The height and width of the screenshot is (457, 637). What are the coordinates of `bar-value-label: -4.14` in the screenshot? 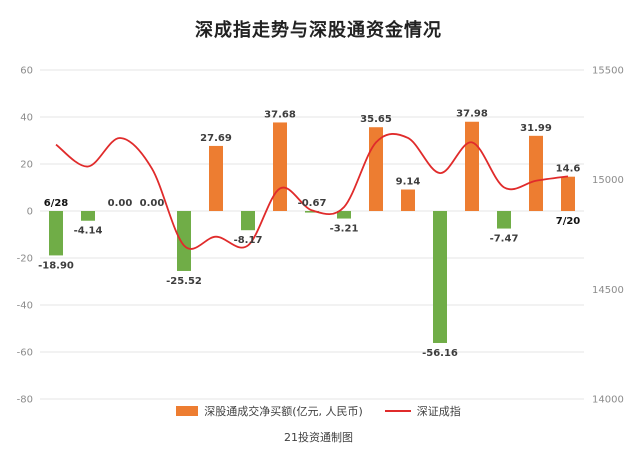 It's located at (88, 231).